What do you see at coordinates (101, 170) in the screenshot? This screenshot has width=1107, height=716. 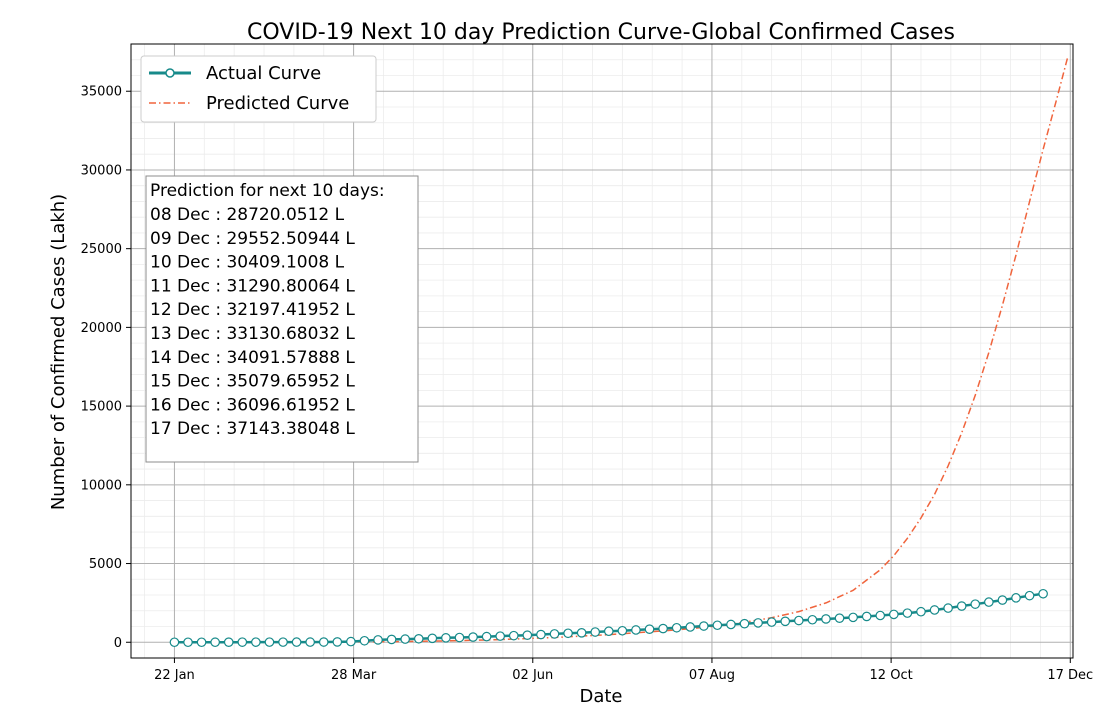 I see `y-tick-label: 30000` at bounding box center [101, 170].